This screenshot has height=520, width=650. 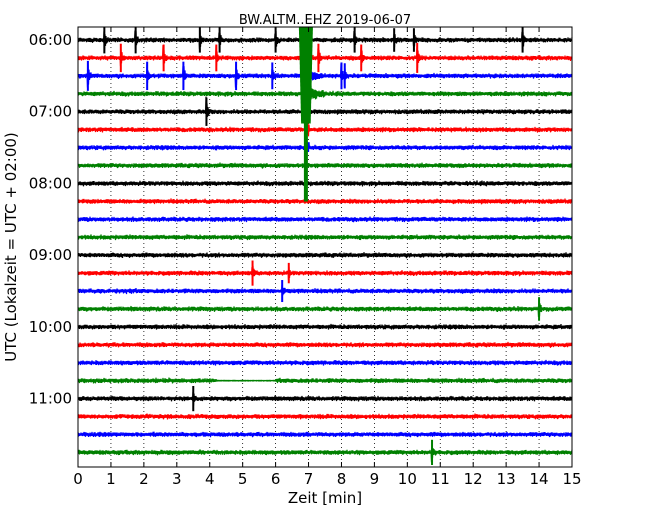 What do you see at coordinates (50, 183) in the screenshot?
I see `y-tick-label: 08:00` at bounding box center [50, 183].